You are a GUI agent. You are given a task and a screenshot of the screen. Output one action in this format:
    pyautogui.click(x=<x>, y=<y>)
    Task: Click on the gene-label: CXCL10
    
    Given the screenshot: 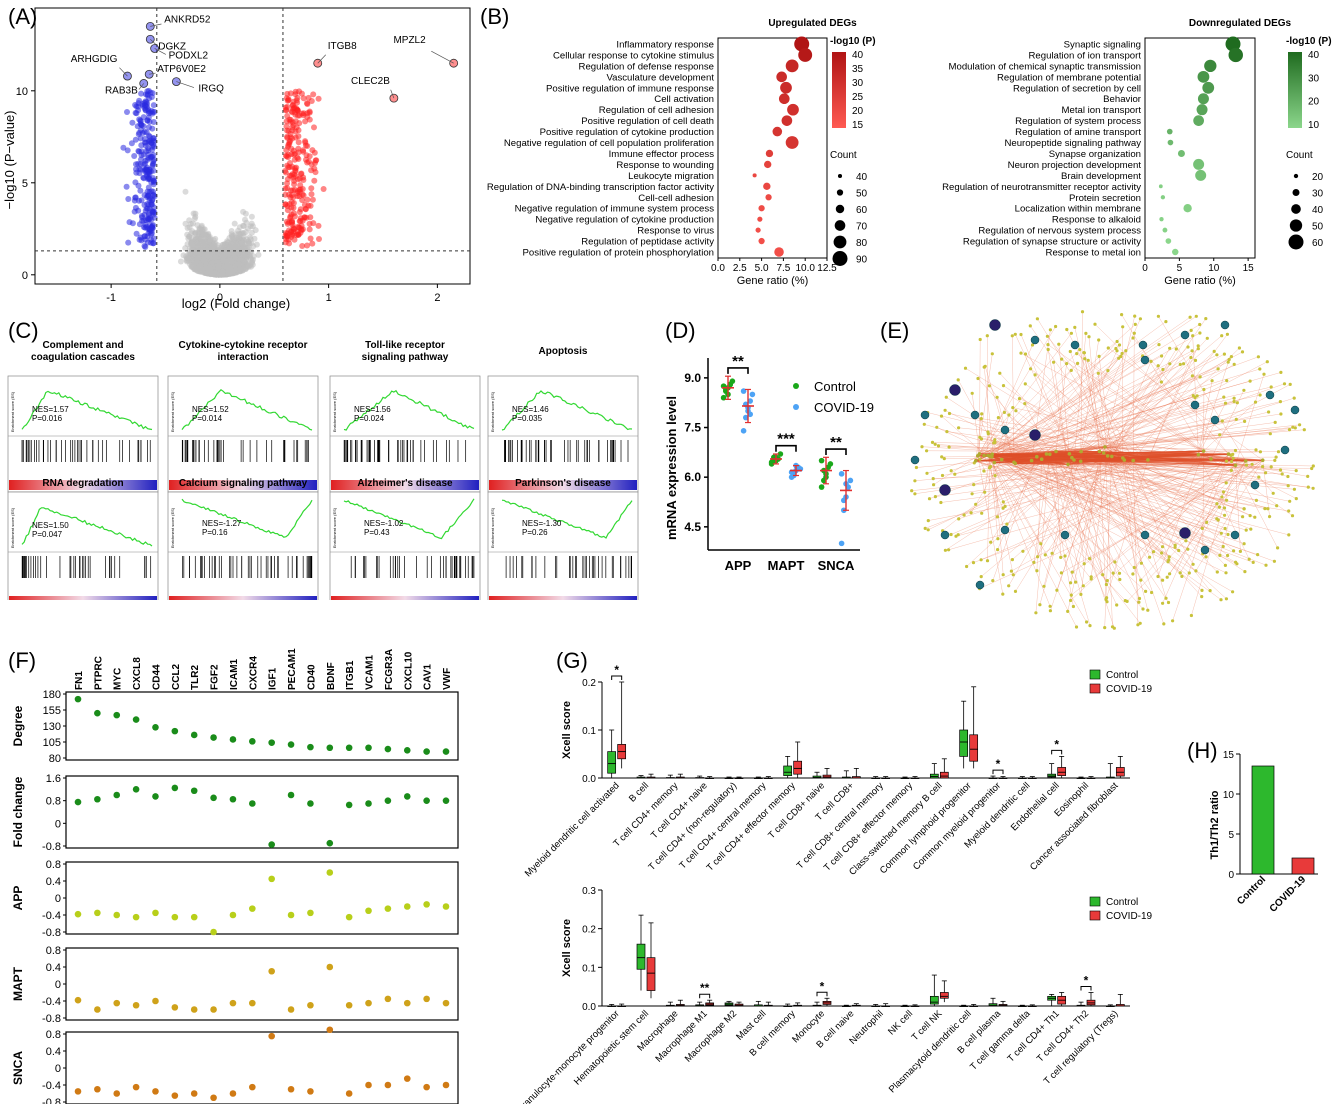 What is the action you would take?
    pyautogui.click(x=408, y=670)
    